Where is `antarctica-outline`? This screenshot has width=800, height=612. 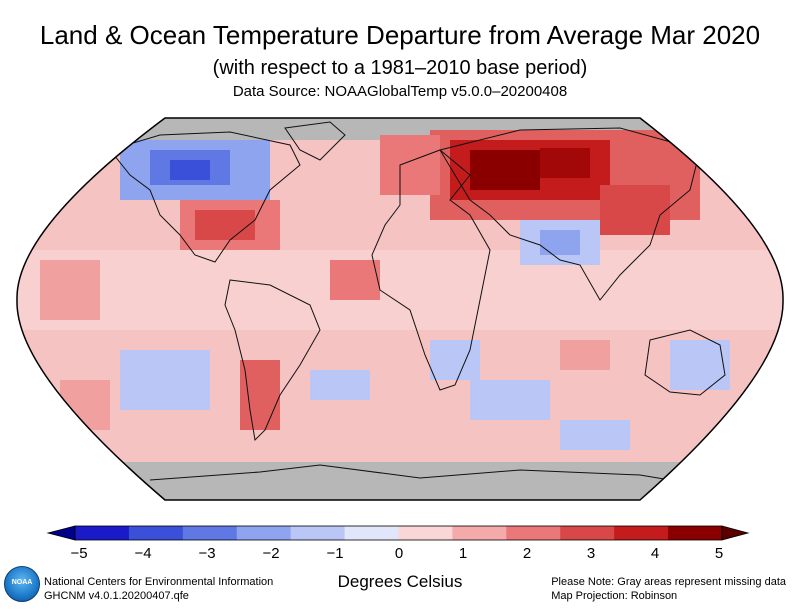 antarctica-outline is located at coordinates (425, 475).